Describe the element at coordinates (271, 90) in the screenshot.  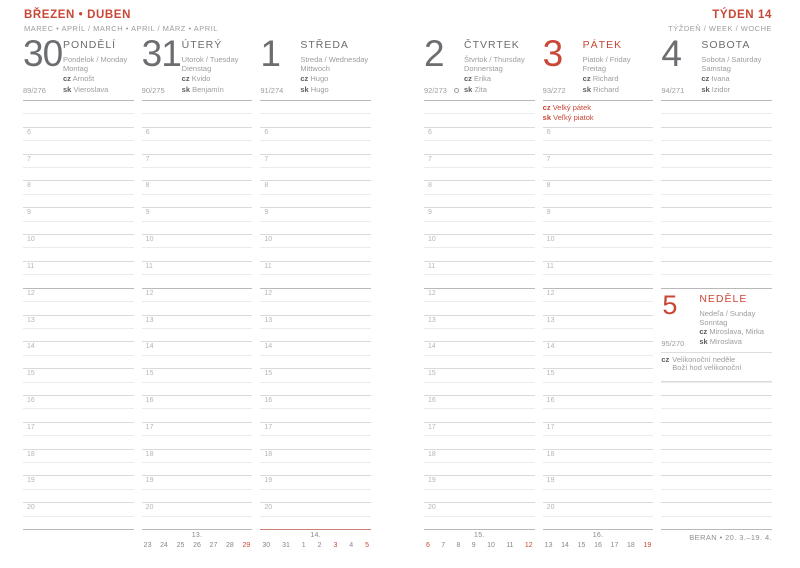
I see `day-of-year: 91/274` at that location.